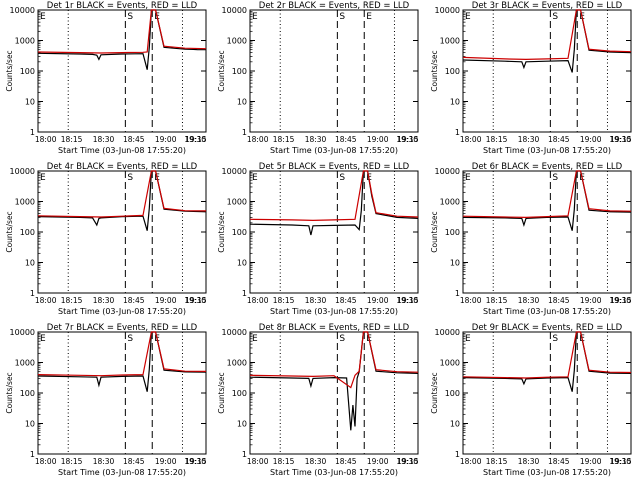 The width and height of the screenshot is (640, 480). What do you see at coordinates (9, 231) in the screenshot?
I see `chart-4-ylabel: Counts/sec` at bounding box center [9, 231].